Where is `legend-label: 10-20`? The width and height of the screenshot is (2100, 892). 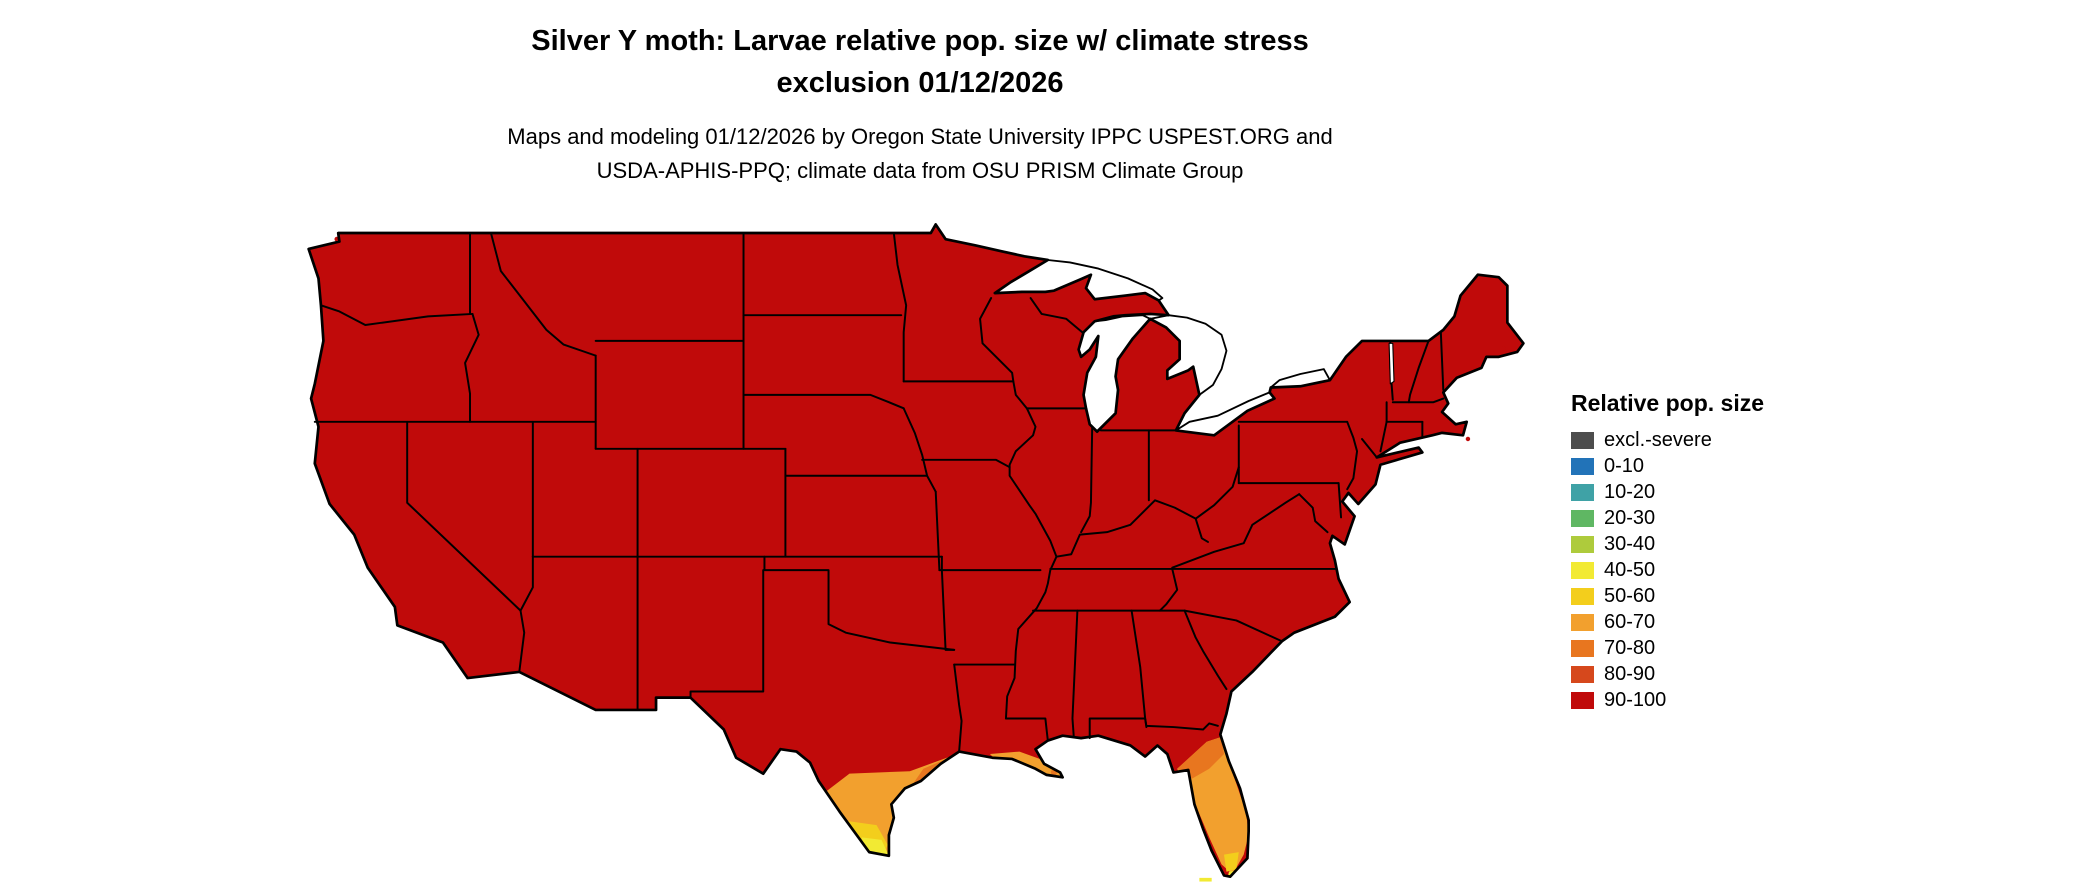 legend-label: 10-20 is located at coordinates (1630, 492).